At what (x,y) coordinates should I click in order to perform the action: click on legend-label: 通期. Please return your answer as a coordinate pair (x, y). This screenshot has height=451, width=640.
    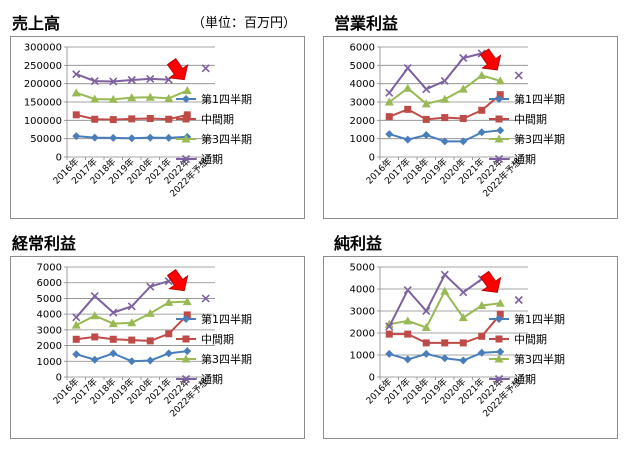
    Looking at the image, I should click on (212, 379).